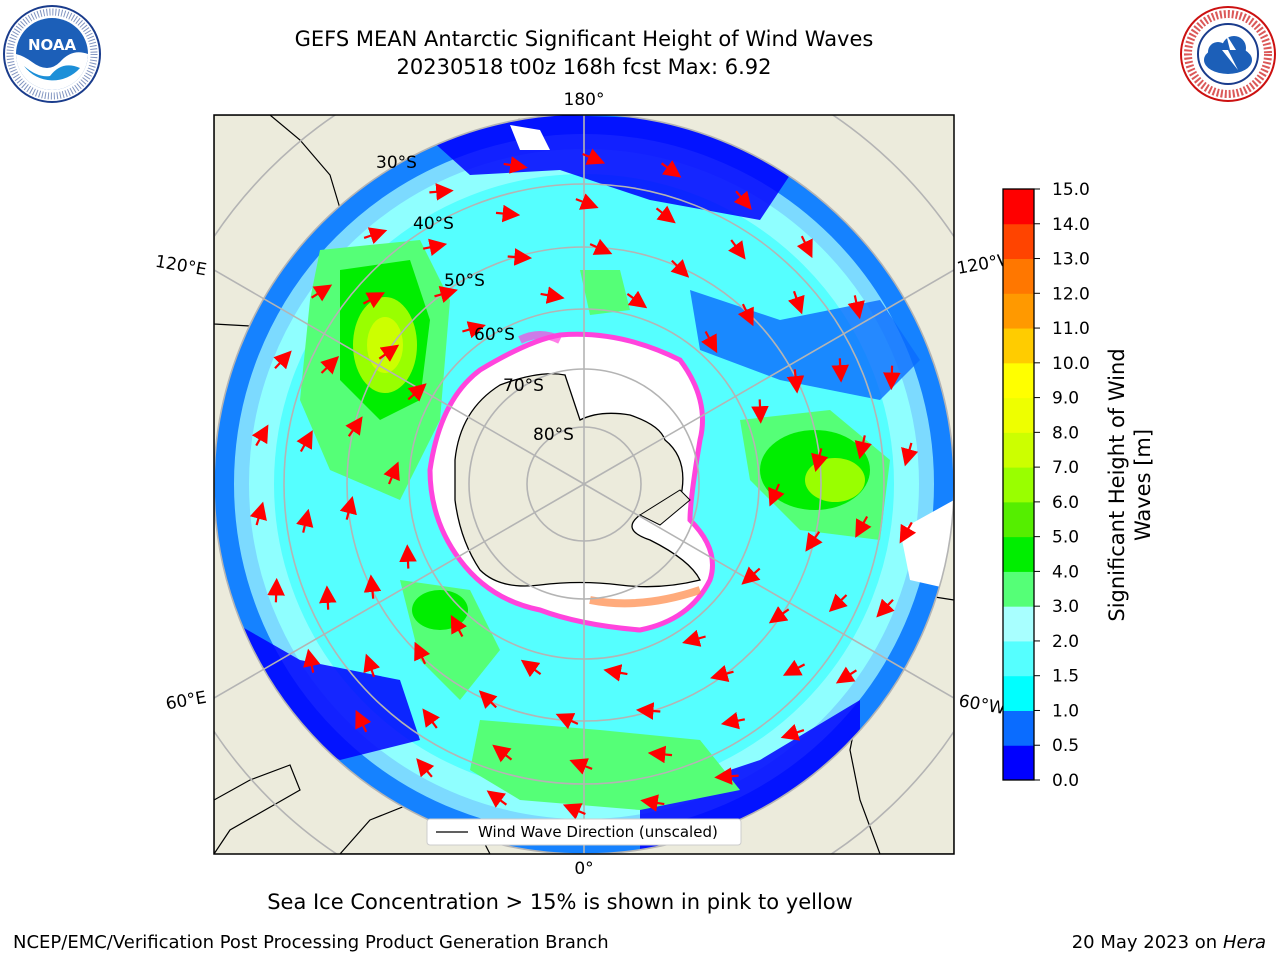 Image resolution: width=1280 pixels, height=960 pixels. I want to click on machine-name: Hera, so click(1244, 942).